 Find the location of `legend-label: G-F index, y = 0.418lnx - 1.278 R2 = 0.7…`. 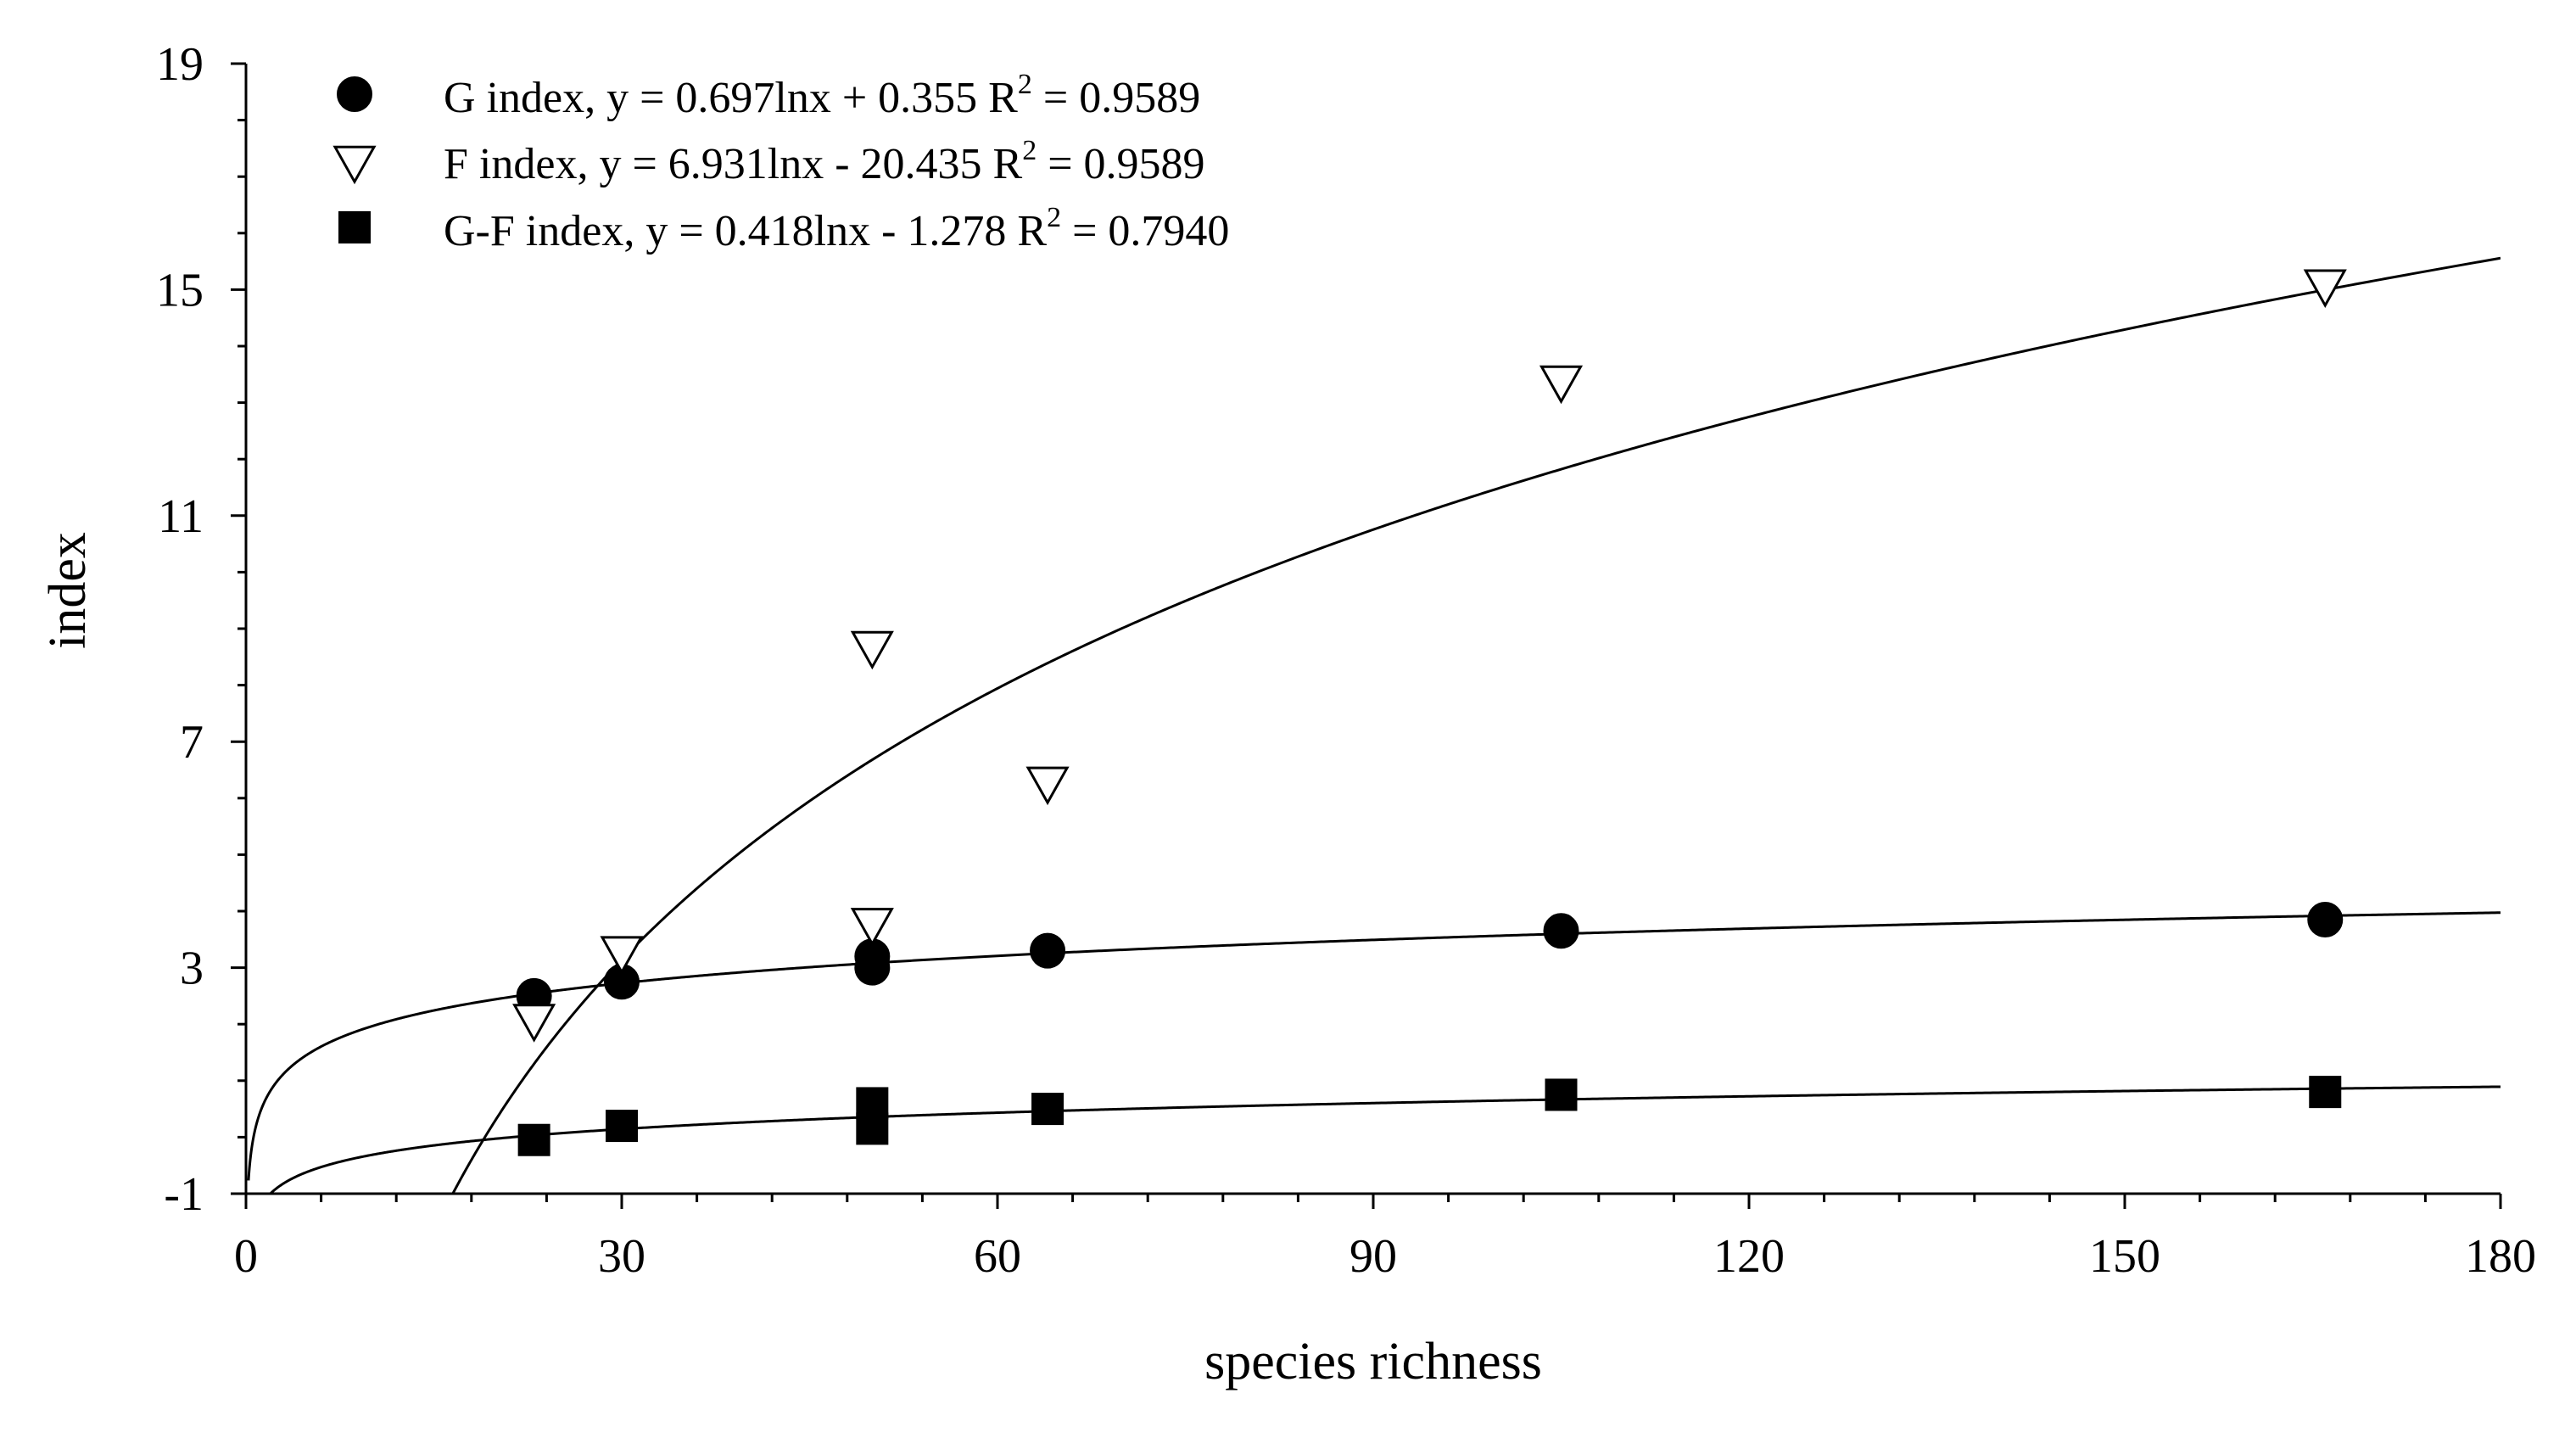

legend-label: G-F index, y = 0.418lnx - 1.278 R2 = 0.7… is located at coordinates (836, 229).